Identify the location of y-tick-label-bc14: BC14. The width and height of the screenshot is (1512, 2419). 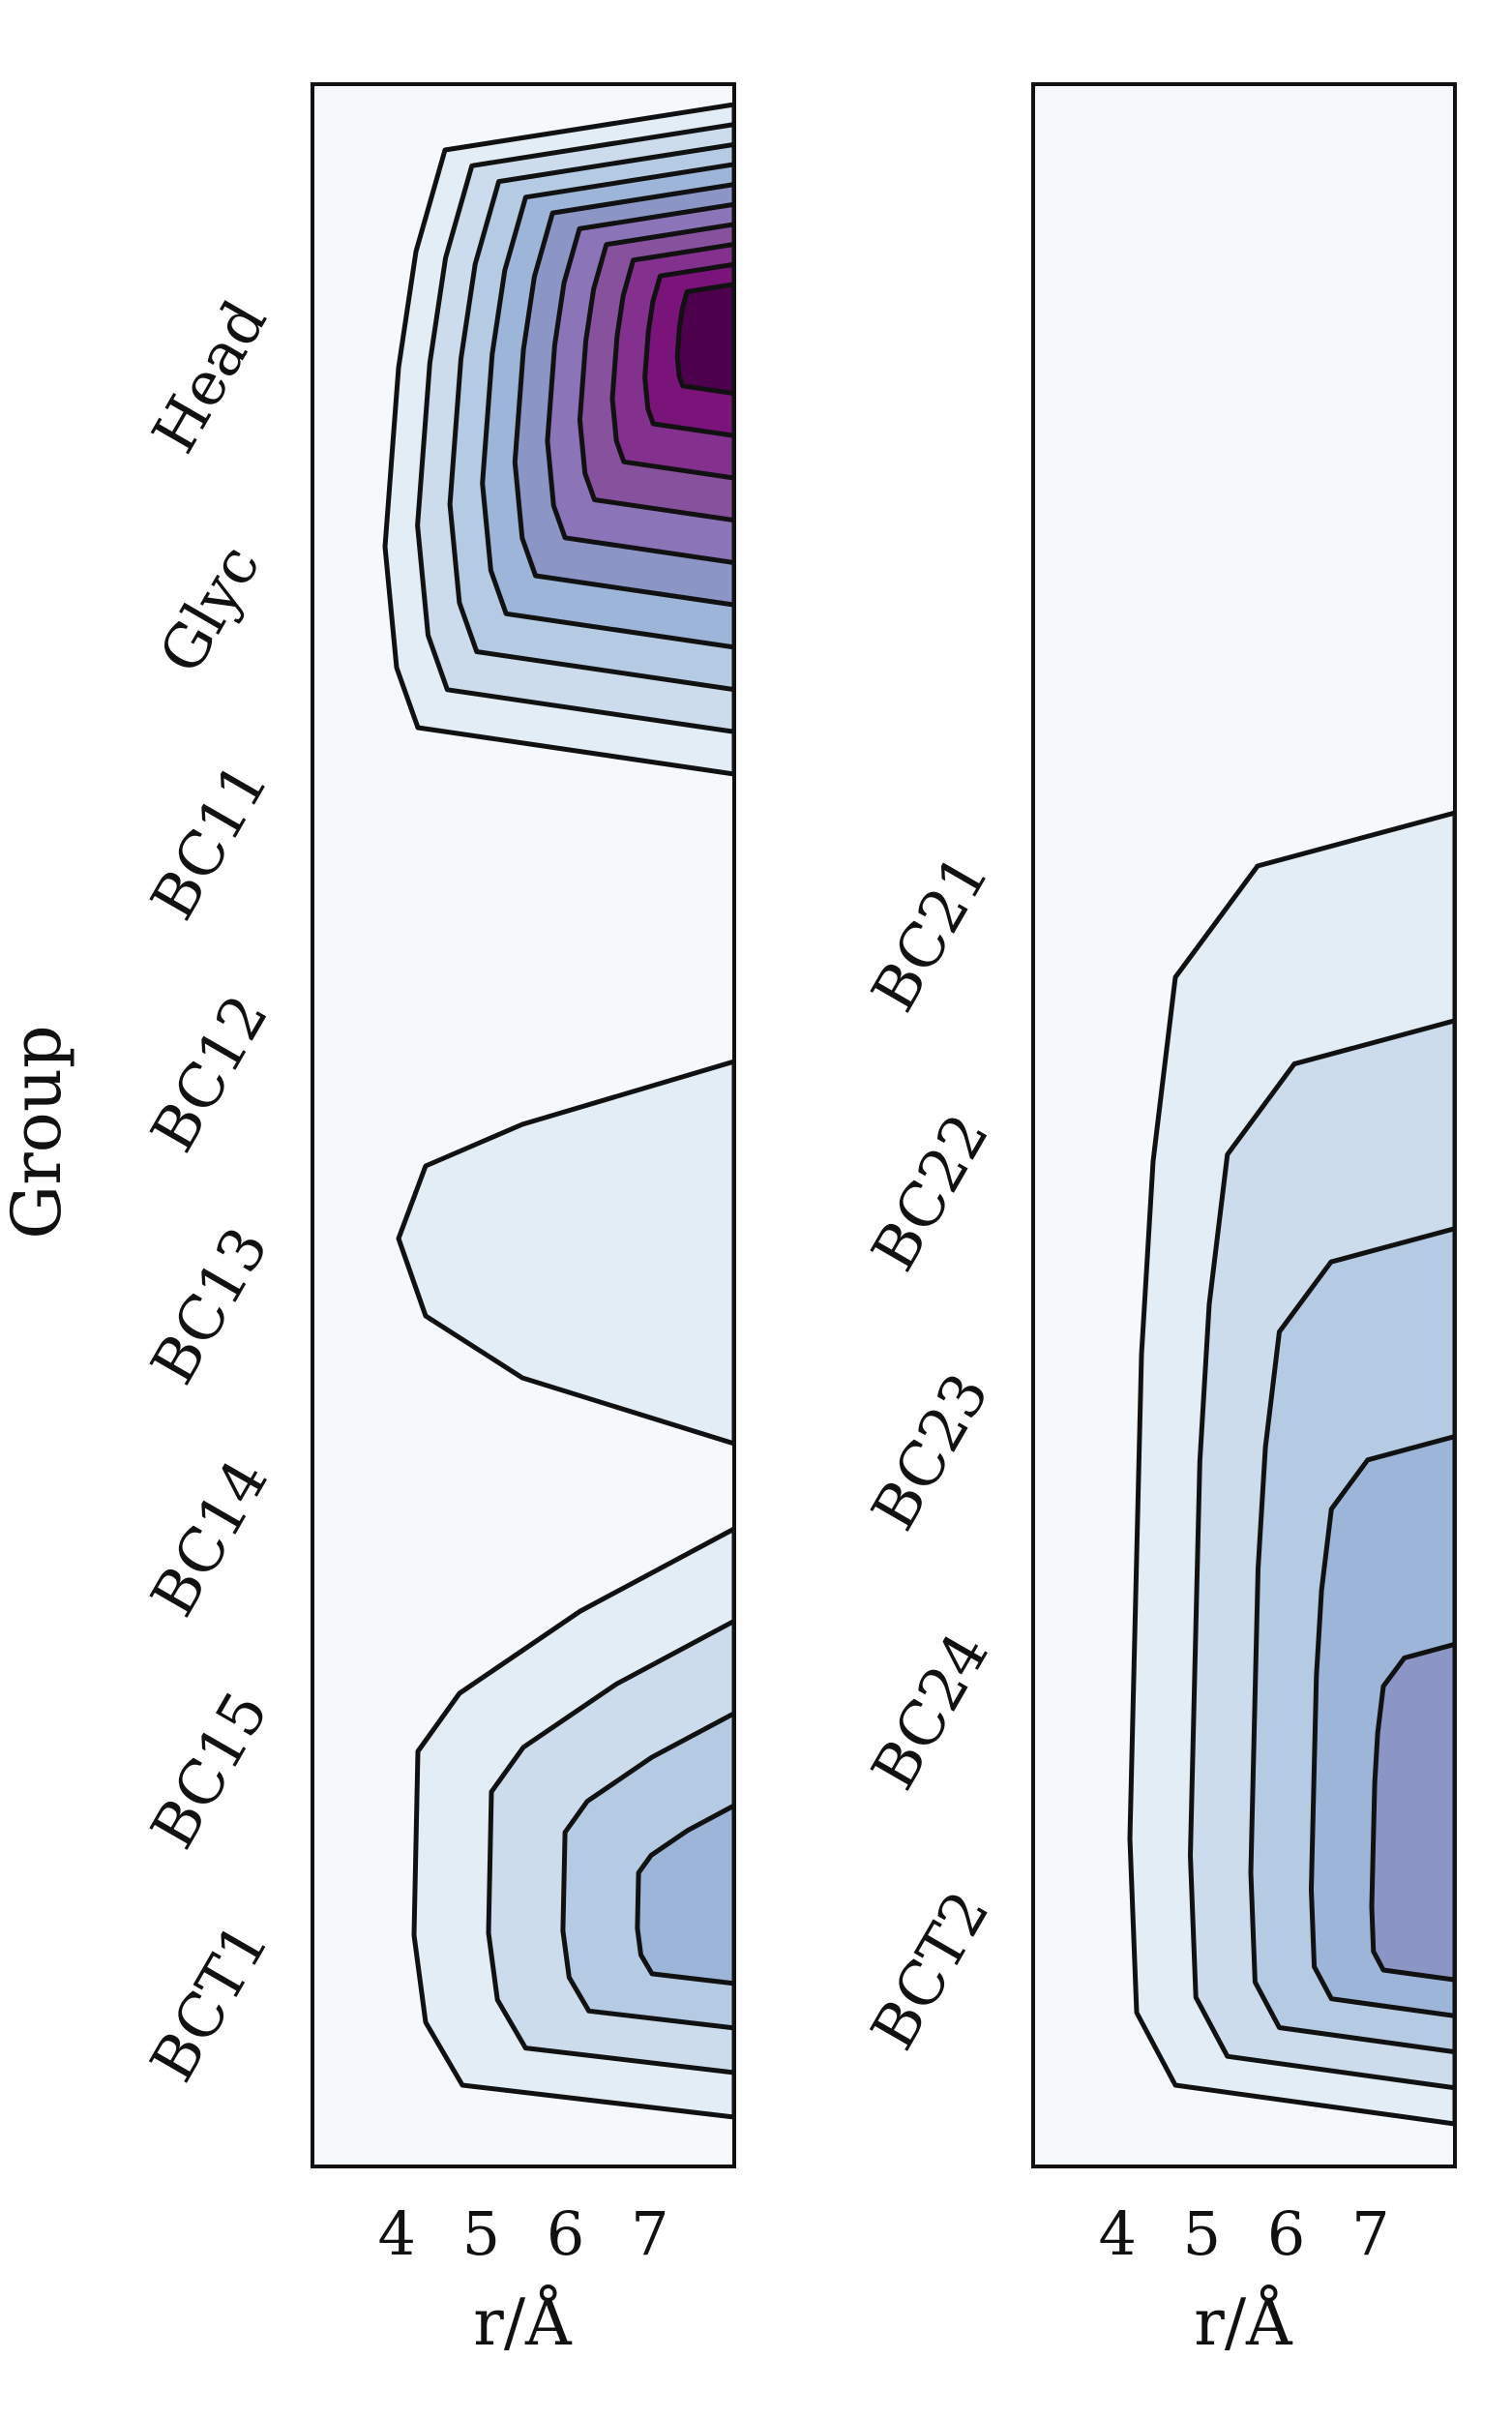
(210, 1538).